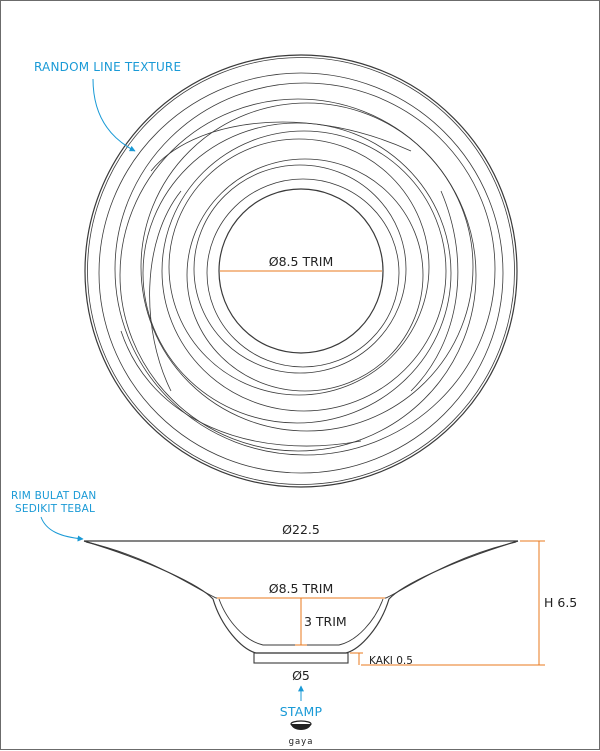  I want to click on texture-callout-leader, so click(114, 115).